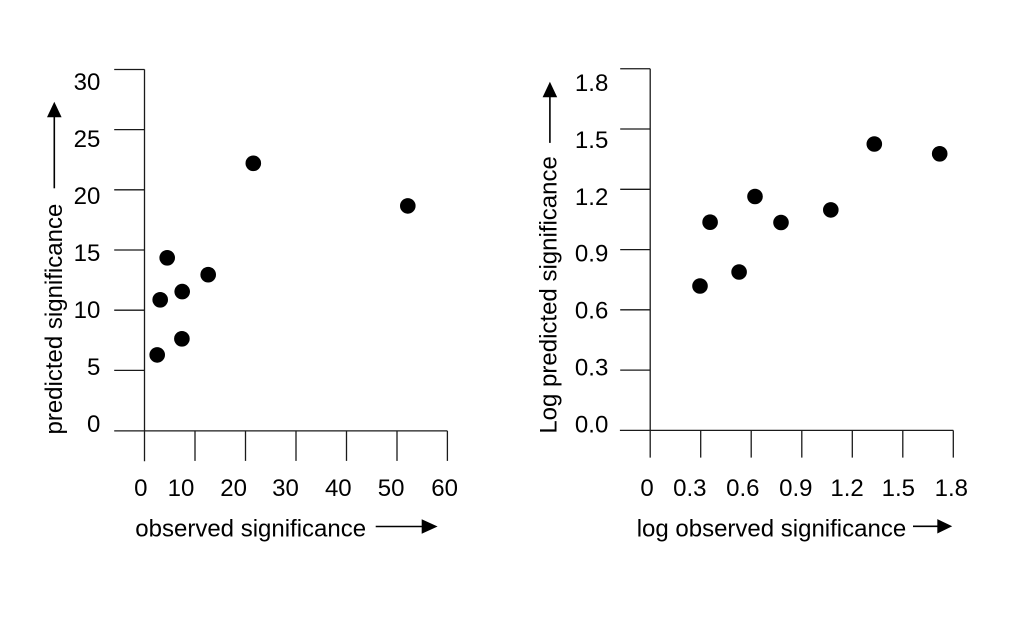 Image resolution: width=1024 pixels, height=621 pixels. What do you see at coordinates (444, 488) in the screenshot?
I see `svg-text: 60` at bounding box center [444, 488].